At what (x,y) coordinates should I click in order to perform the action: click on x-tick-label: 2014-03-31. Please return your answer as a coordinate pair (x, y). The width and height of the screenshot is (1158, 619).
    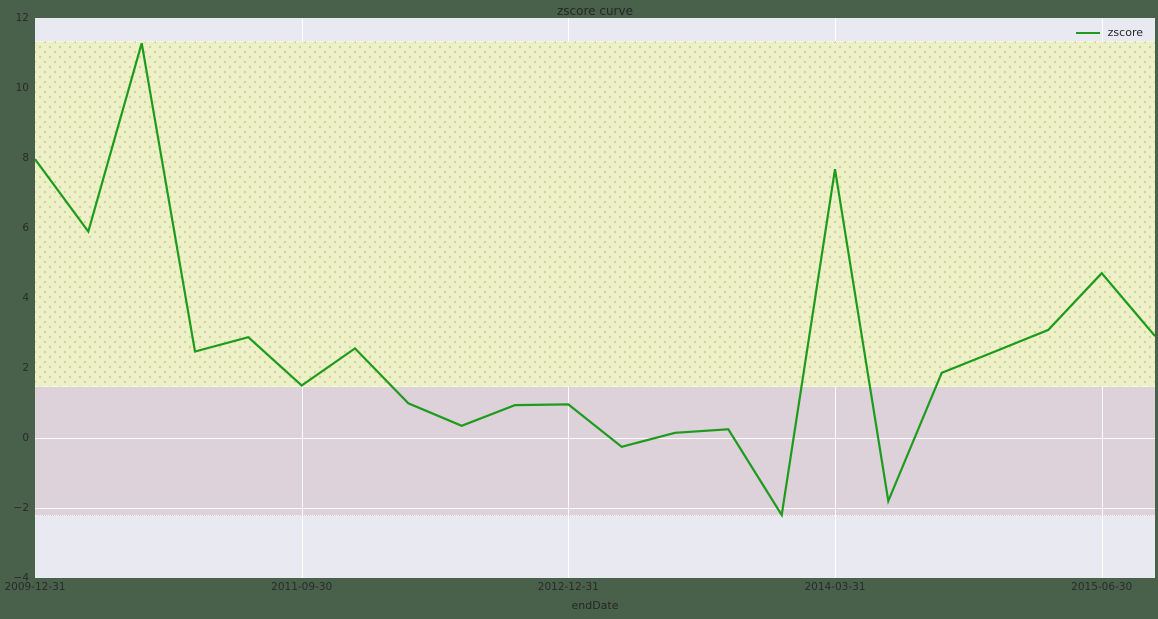
    Looking at the image, I should click on (835, 587).